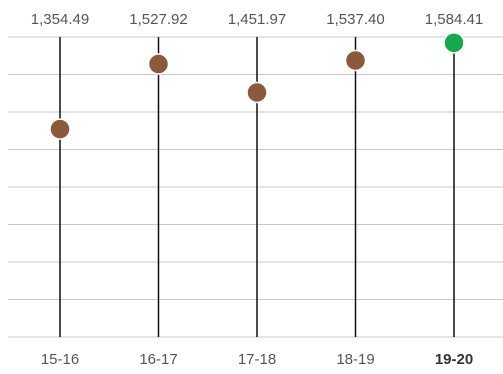 Image resolution: width=503 pixels, height=374 pixels. What do you see at coordinates (355, 359) in the screenshot?
I see `category-label-18-19: 18-19` at bounding box center [355, 359].